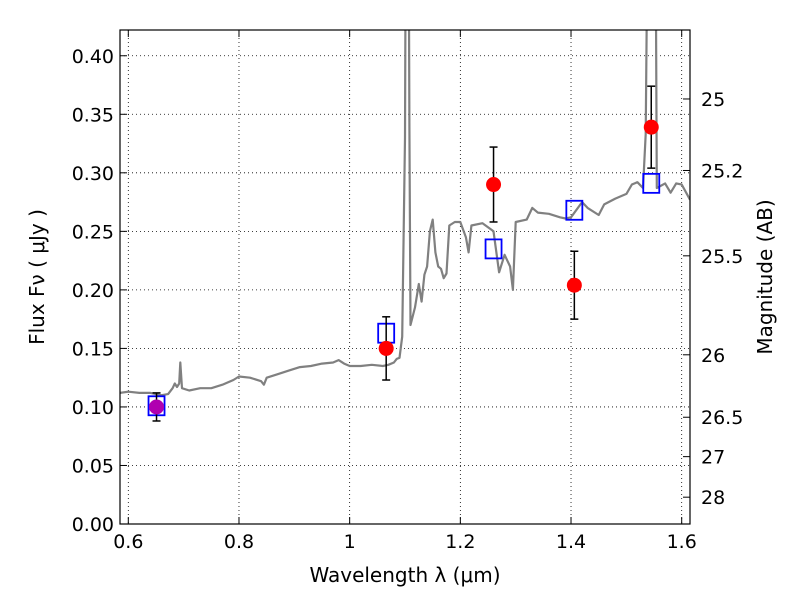 The height and width of the screenshot is (600, 800). I want to click on y2-tick-label: 26.5, so click(722, 418).